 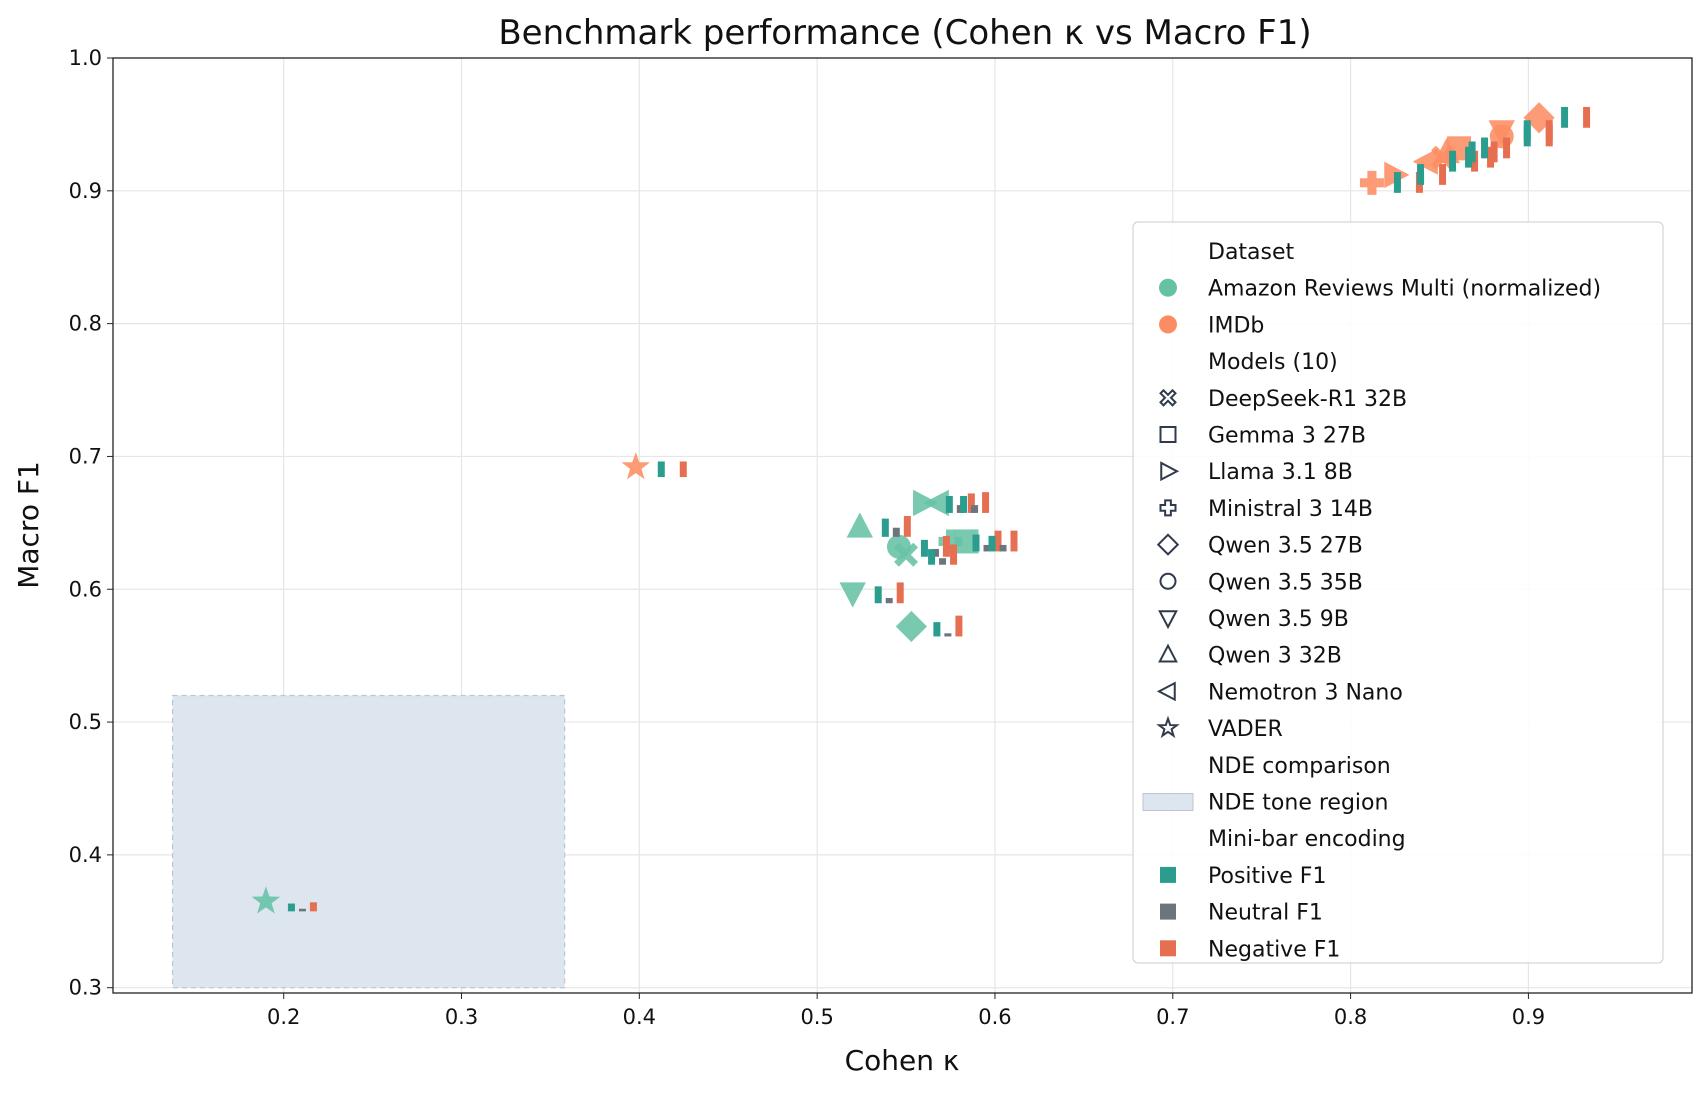 I want to click on data-point-qwen-3-32b, so click(x=860, y=525).